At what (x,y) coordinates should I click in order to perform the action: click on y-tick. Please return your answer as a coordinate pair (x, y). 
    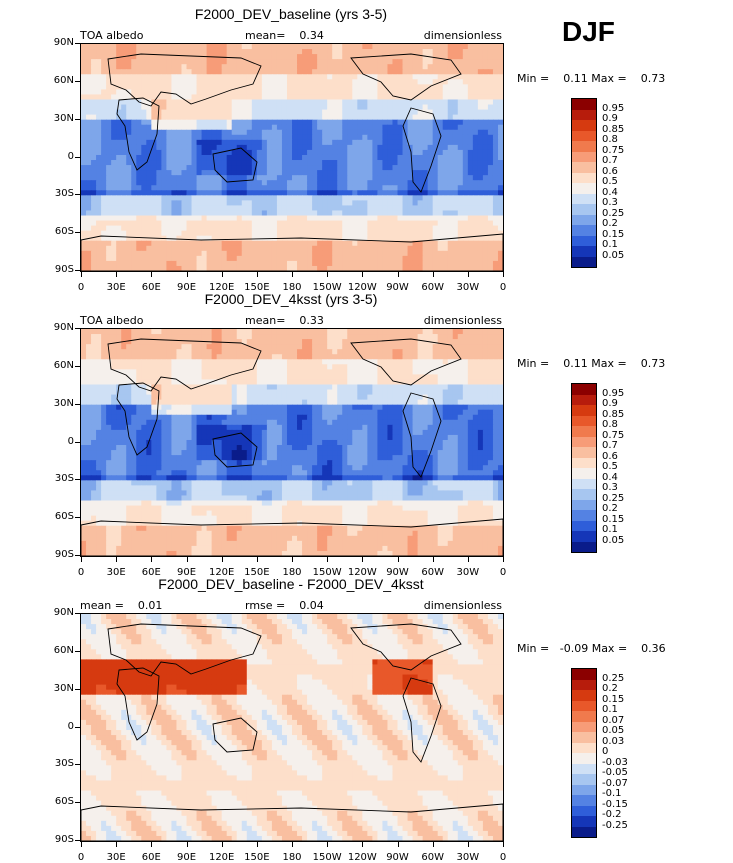
    Looking at the image, I should click on (77, 195).